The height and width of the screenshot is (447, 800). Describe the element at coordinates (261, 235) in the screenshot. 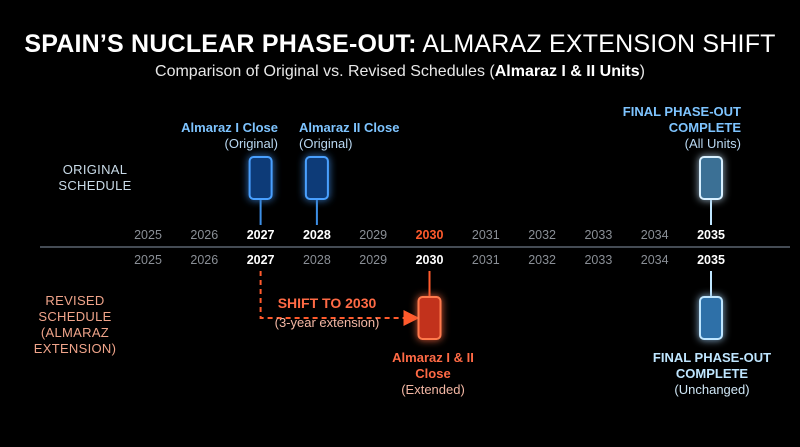

I see `year-tick-upper-2027: 2027` at that location.